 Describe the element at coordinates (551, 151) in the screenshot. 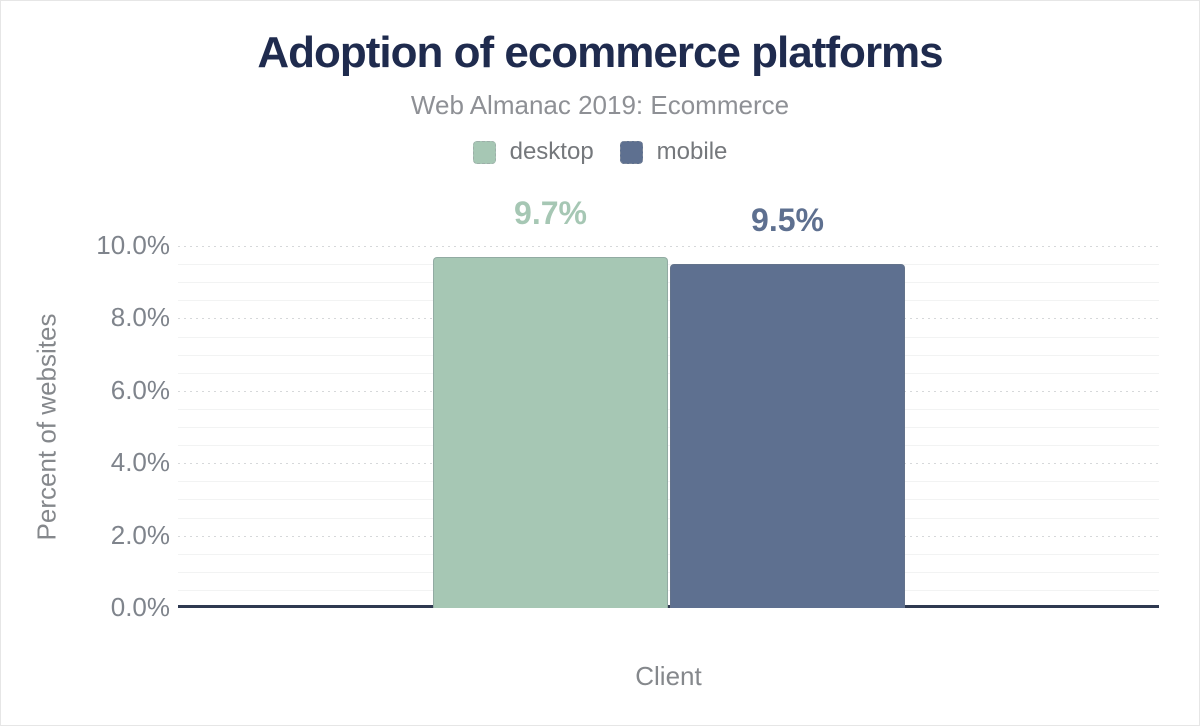

I see `legend-label-desktop: desktop` at that location.